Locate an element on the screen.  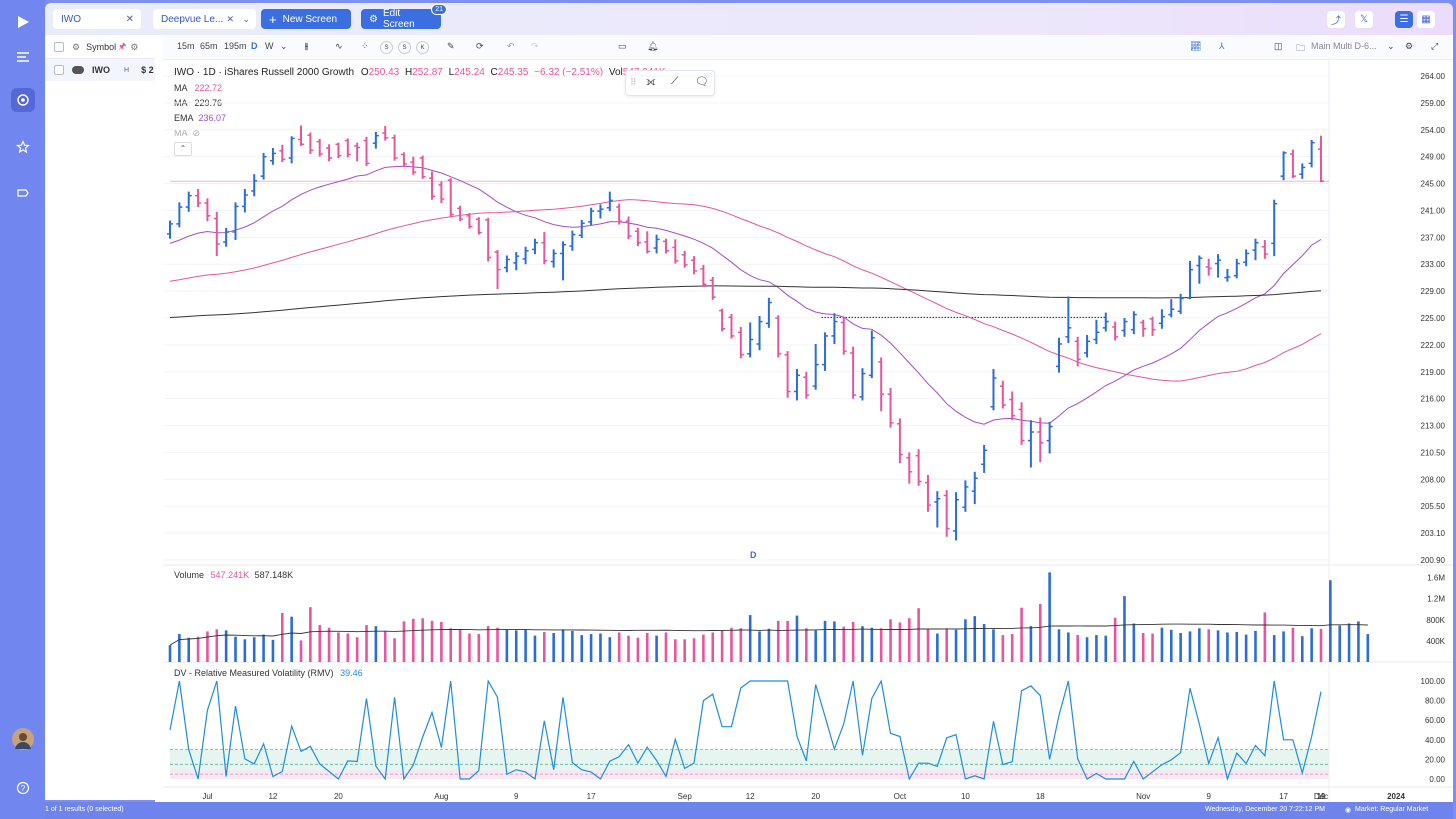
grid-view-icon: ▦ is located at coordinates (1426, 19).